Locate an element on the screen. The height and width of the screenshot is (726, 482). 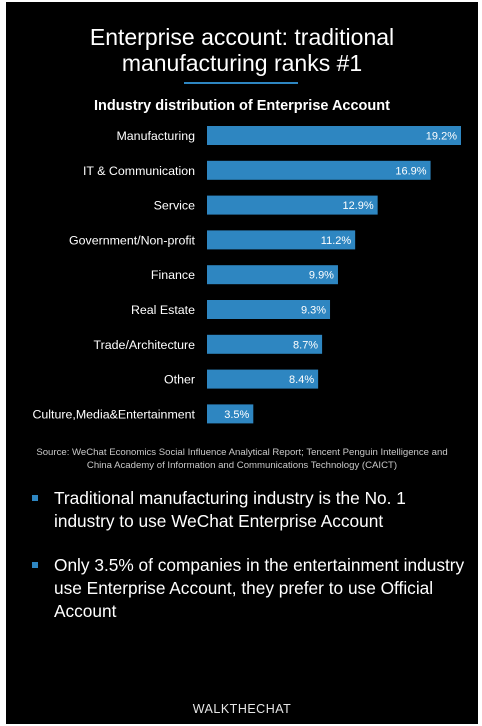
category-label: Service is located at coordinates (174, 206).